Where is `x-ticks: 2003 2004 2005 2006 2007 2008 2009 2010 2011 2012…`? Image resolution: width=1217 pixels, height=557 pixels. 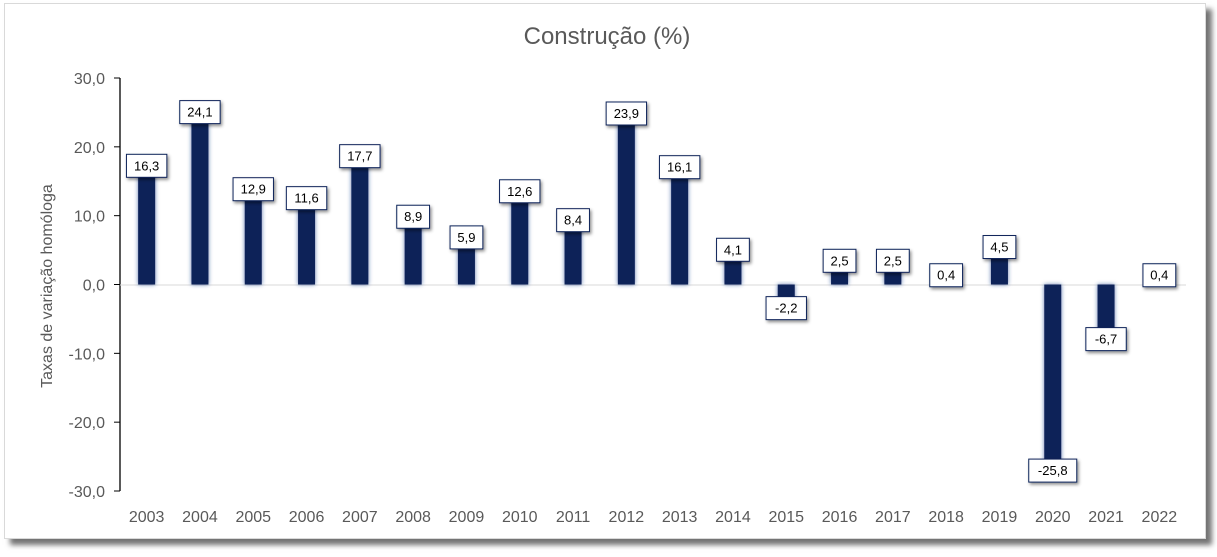
x-ticks: 2003 2004 2005 2006 2007 2008 2009 2010 2011 2012… is located at coordinates (653, 517).